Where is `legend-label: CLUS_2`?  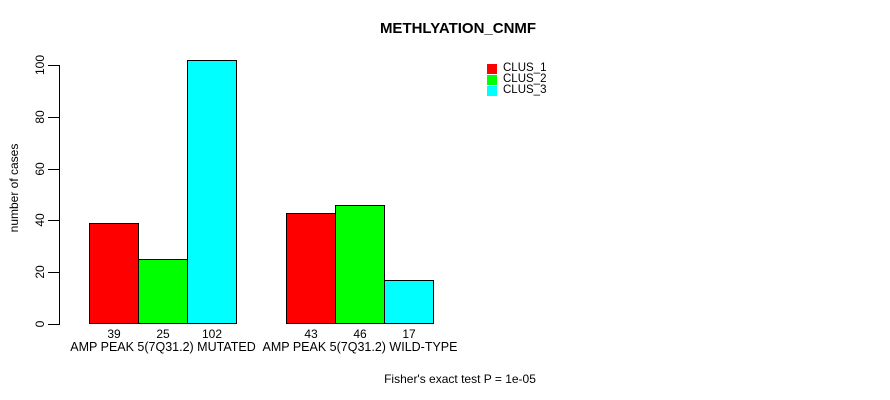
legend-label: CLUS_2 is located at coordinates (525, 79).